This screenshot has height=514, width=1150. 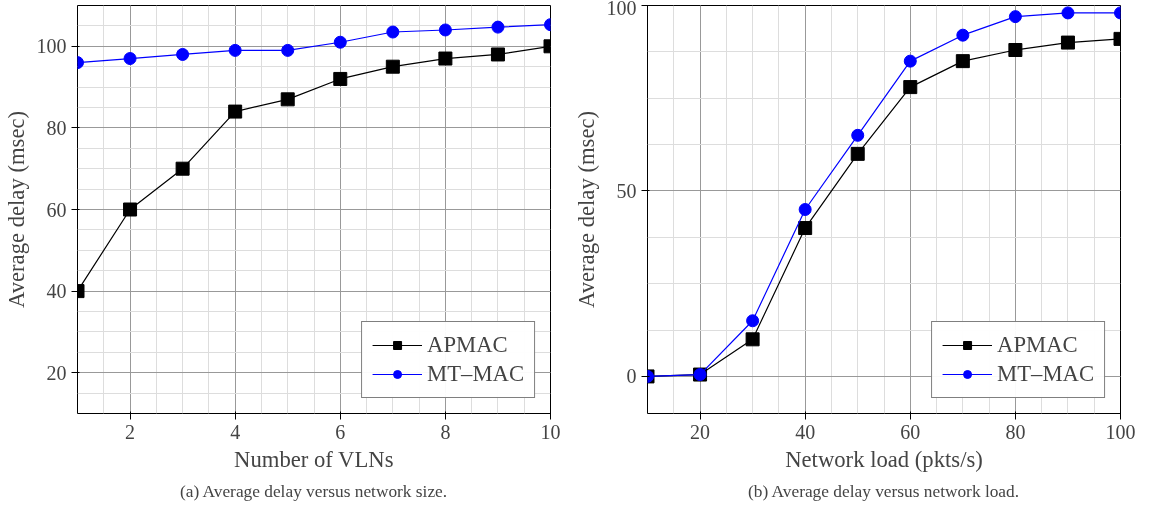 What do you see at coordinates (884, 459) in the screenshot?
I see `x-axis-title: Network load (pkts/s)` at bounding box center [884, 459].